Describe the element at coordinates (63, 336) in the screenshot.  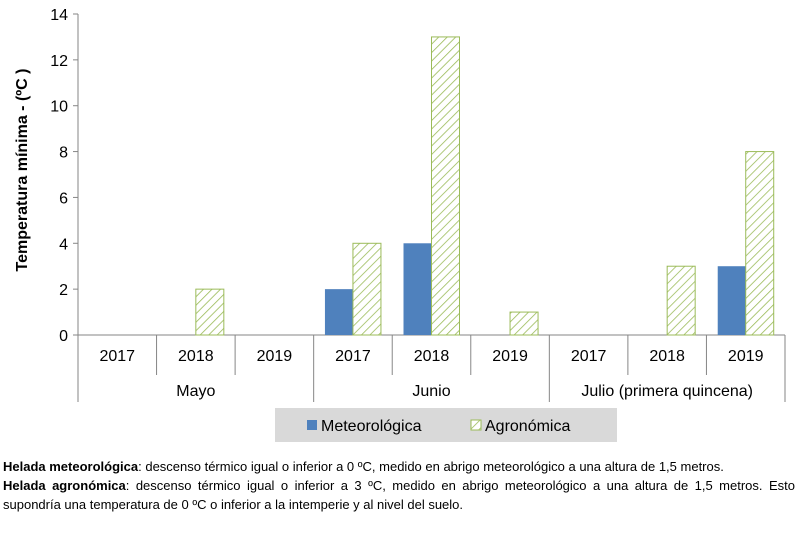
I see `y-tick-label: 0` at that location.